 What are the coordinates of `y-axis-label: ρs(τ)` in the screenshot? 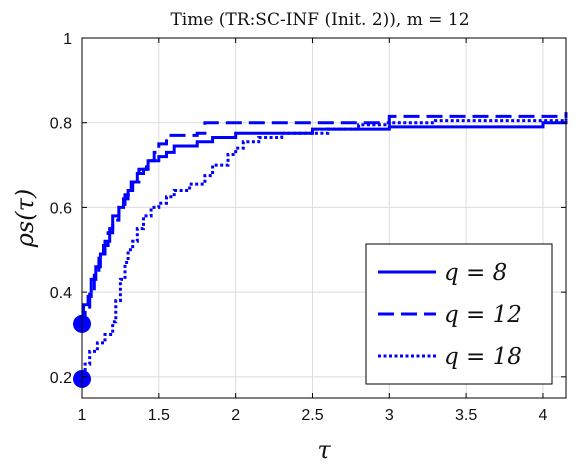 It's located at (25, 218).